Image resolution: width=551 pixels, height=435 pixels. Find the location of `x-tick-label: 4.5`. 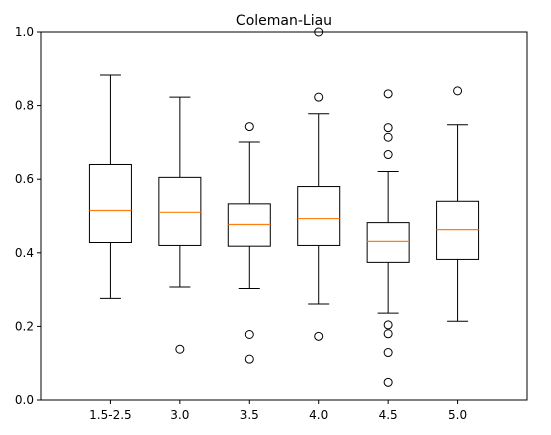

x-tick-label: 4.5 is located at coordinates (388, 415).